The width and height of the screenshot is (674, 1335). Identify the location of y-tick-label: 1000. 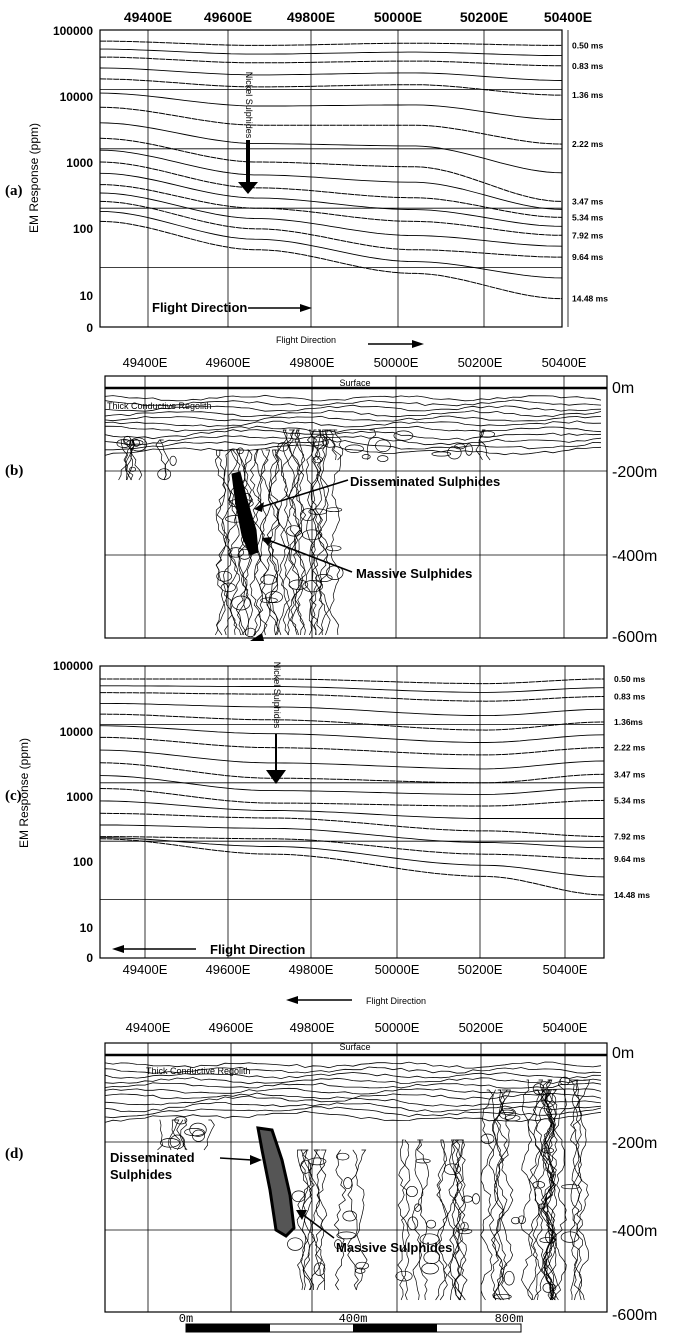
(79, 797).